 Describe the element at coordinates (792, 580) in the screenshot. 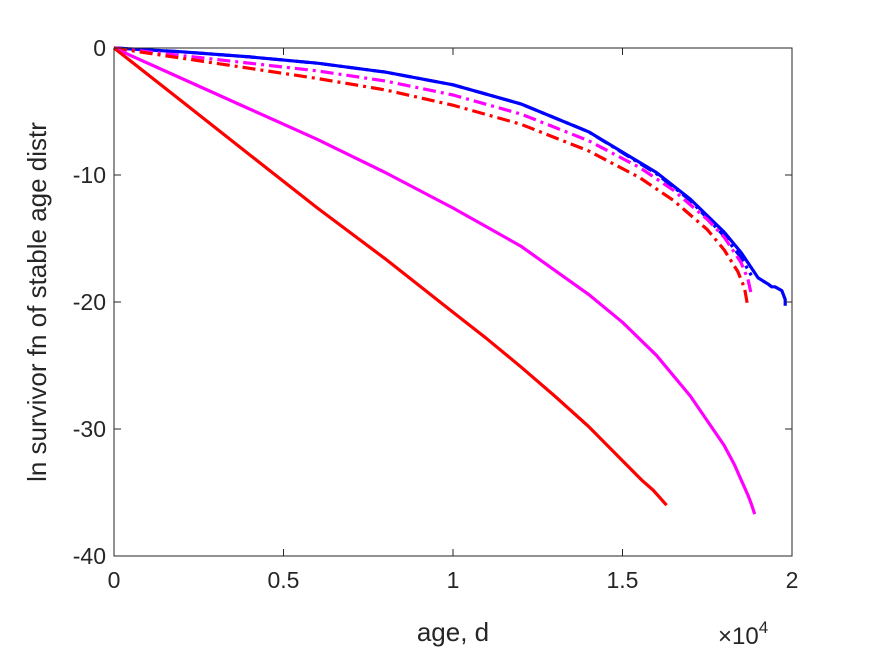

I see `x-tick-label-4: 2` at that location.